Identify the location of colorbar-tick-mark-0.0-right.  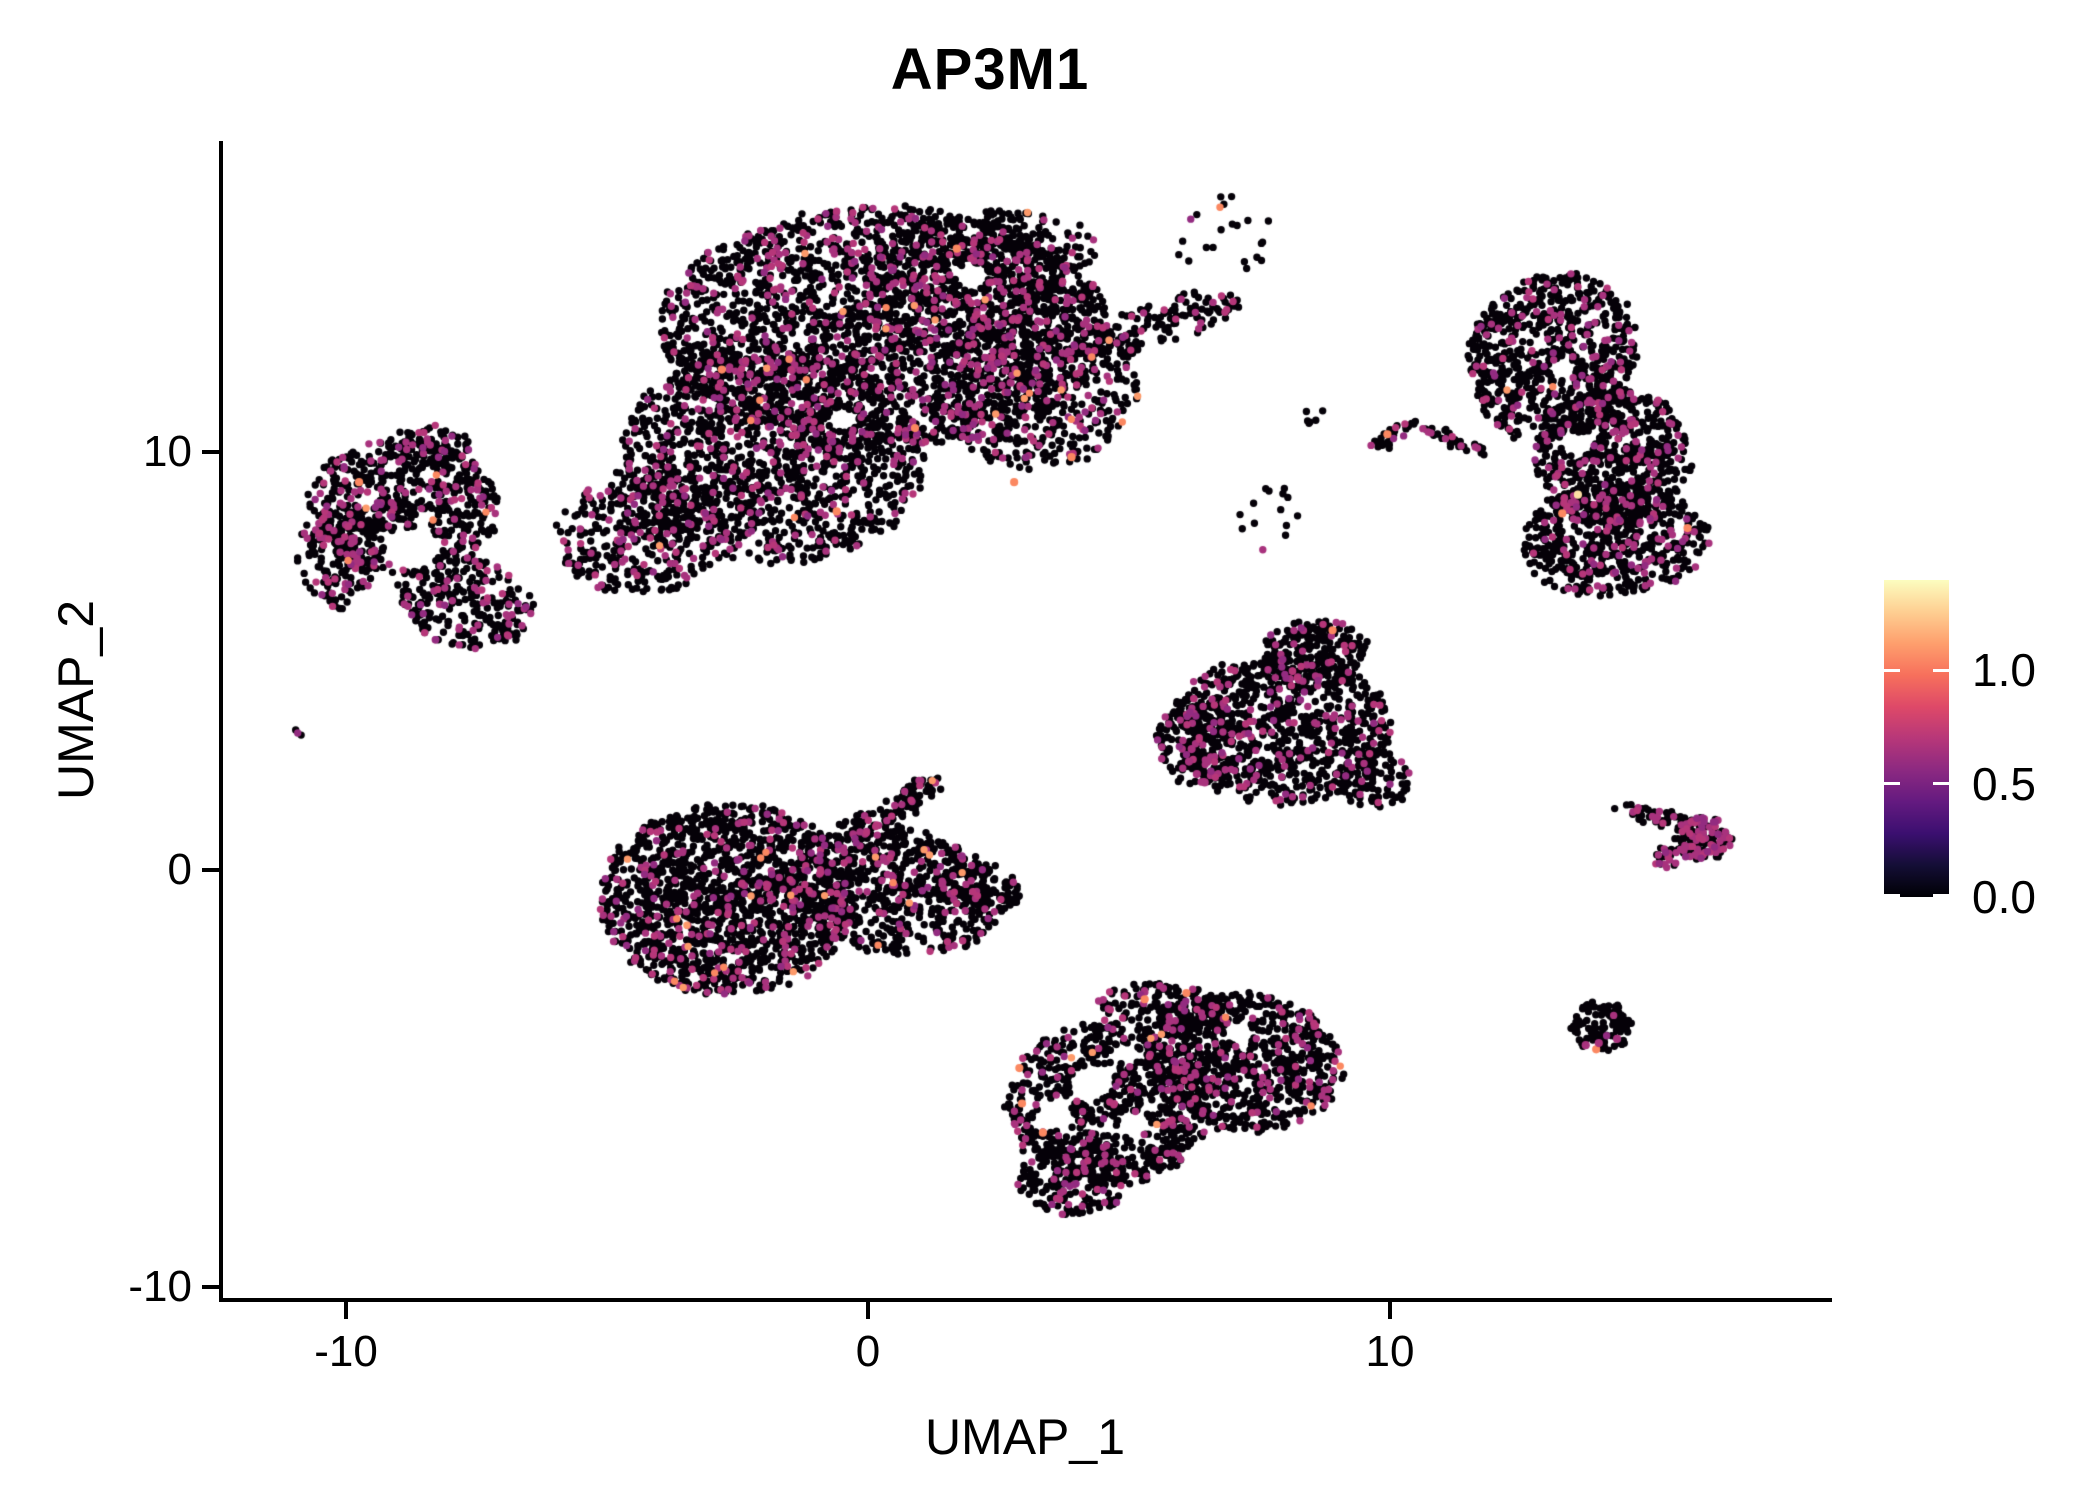
(1941, 895).